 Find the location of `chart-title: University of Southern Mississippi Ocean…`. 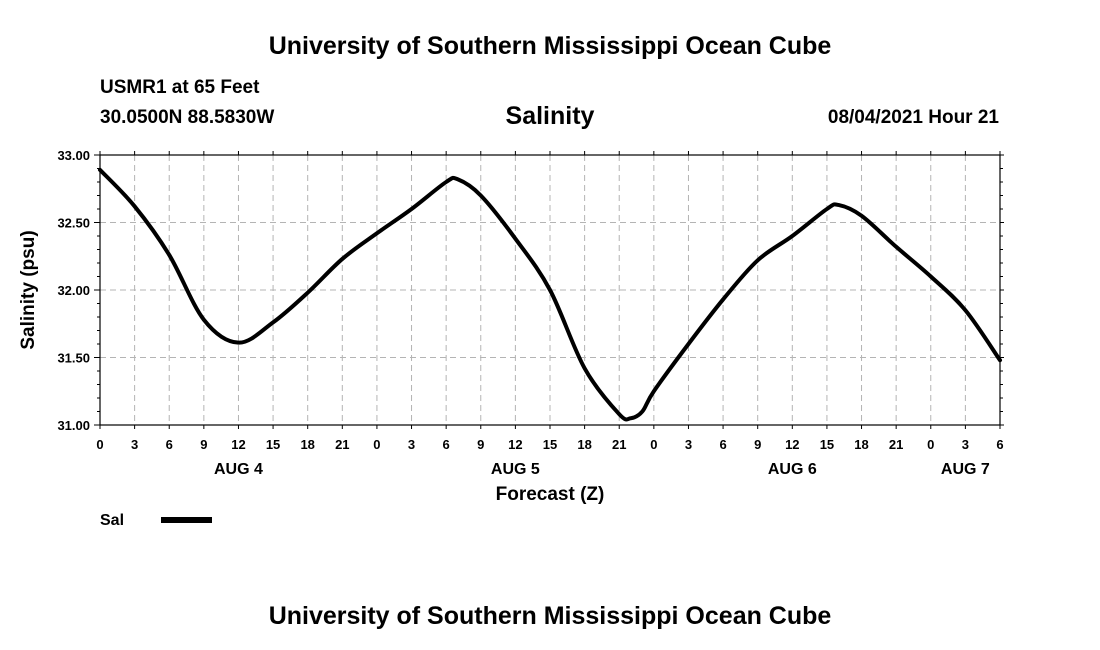

chart-title: University of Southern Mississippi Ocean… is located at coordinates (550, 46).